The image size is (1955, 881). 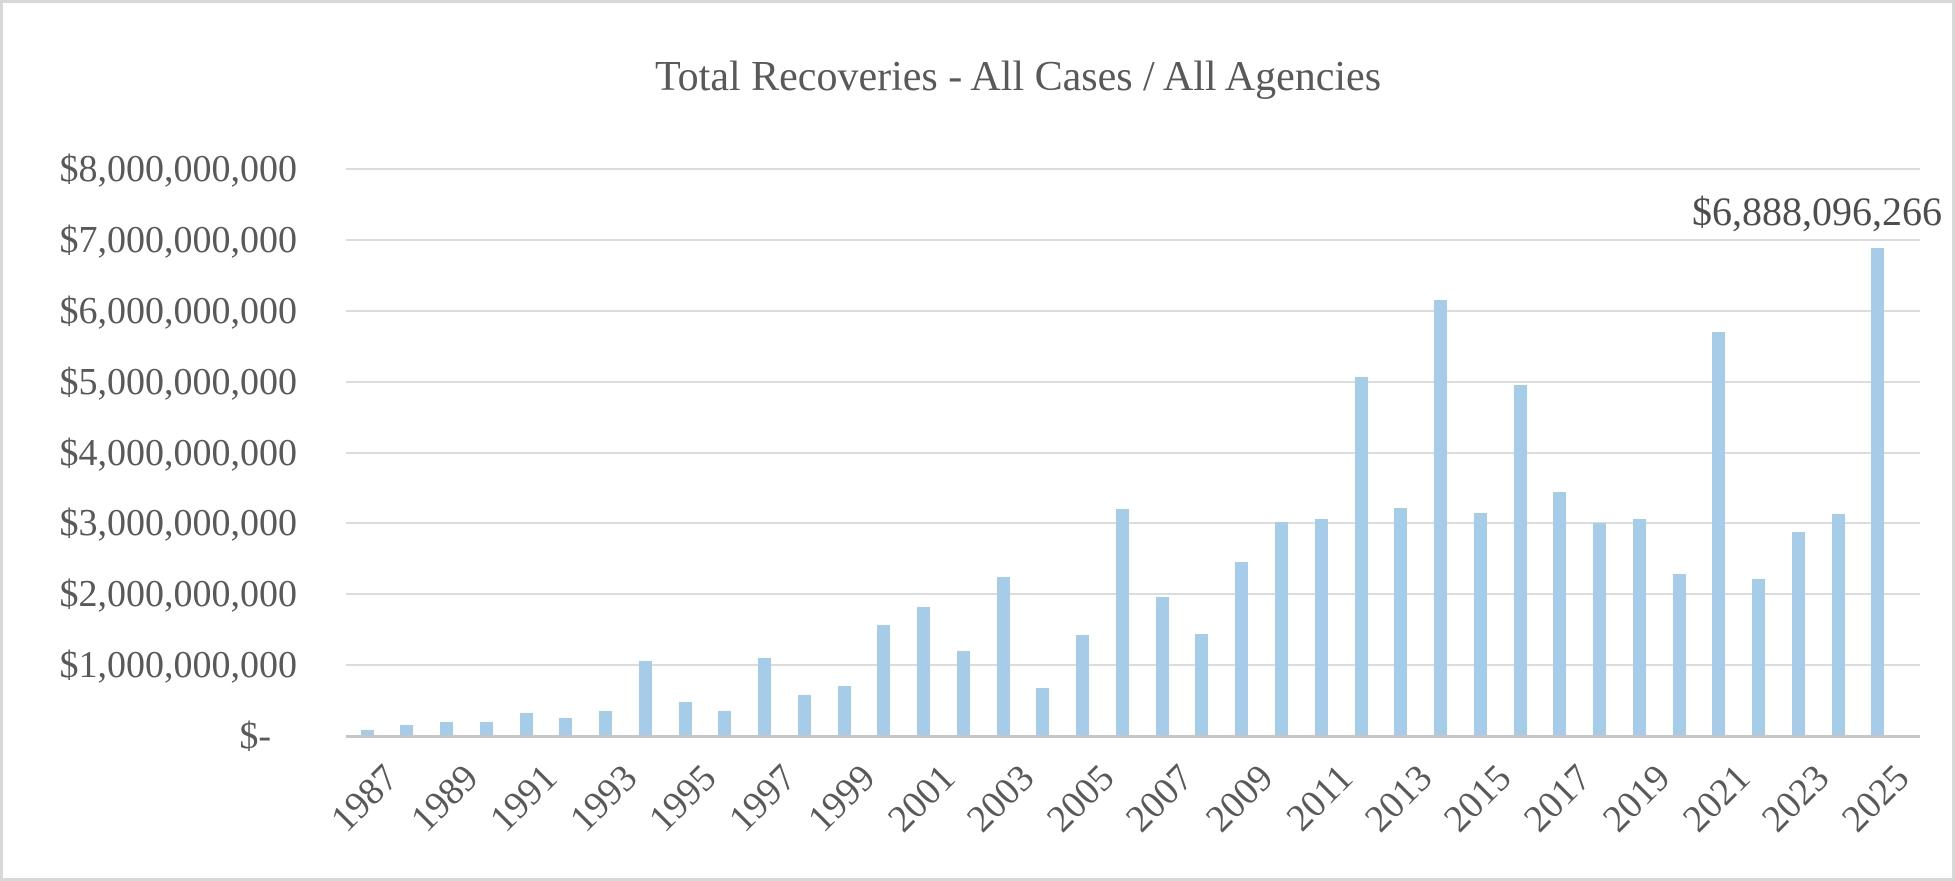 What do you see at coordinates (683, 798) in the screenshot?
I see `x-axis-label-1995: 1995` at bounding box center [683, 798].